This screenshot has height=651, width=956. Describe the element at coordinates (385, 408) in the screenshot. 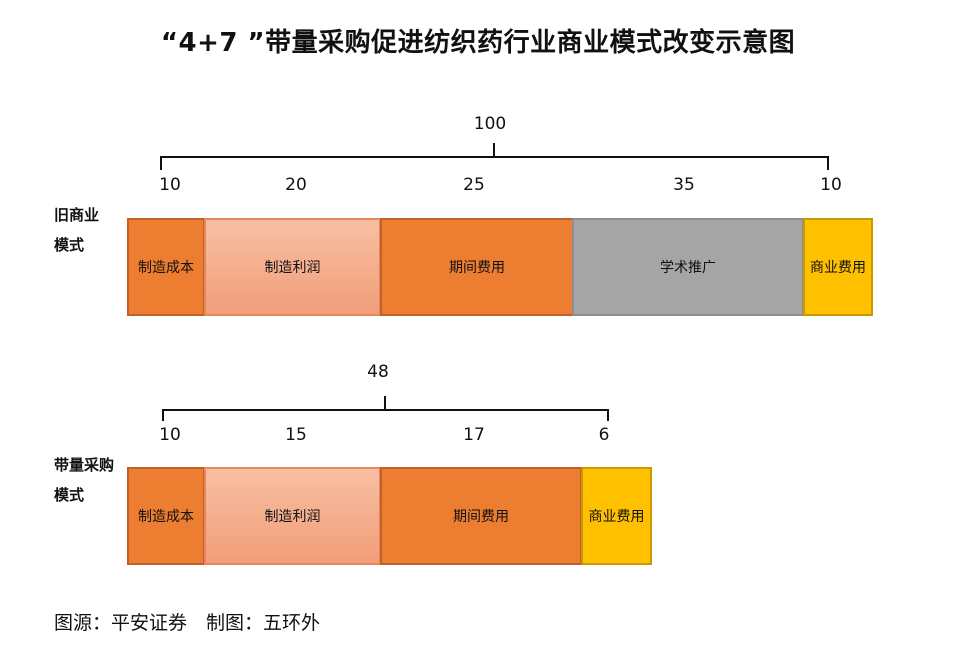

I see `brace-vbp-model` at that location.